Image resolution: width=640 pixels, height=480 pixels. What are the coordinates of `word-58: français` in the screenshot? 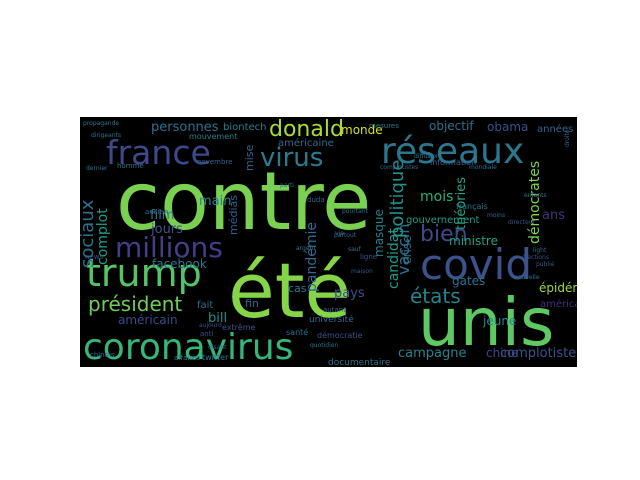 It's located at (472, 206).